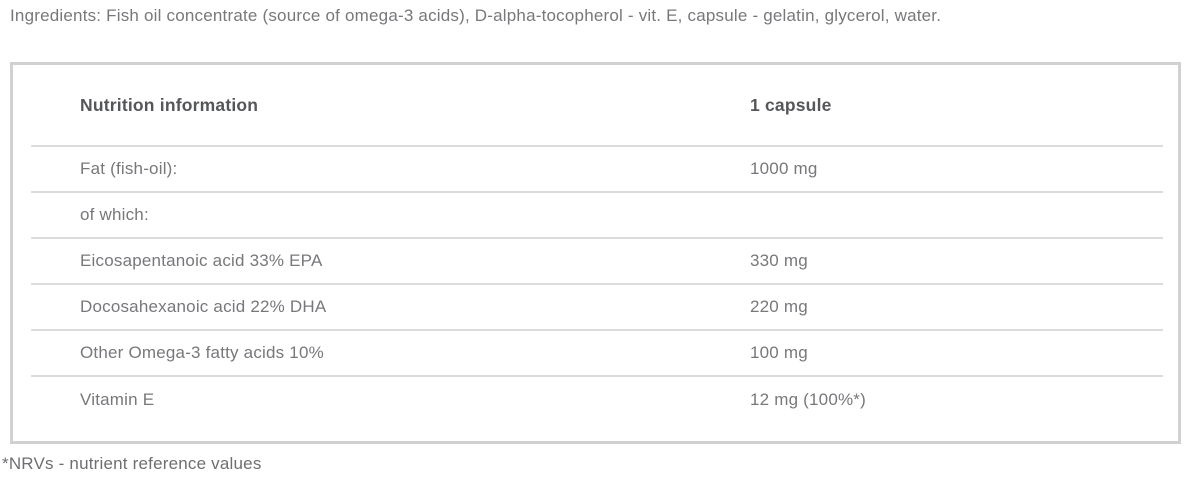  Describe the element at coordinates (117, 399) in the screenshot. I see `row-label: Vitamin E` at that location.